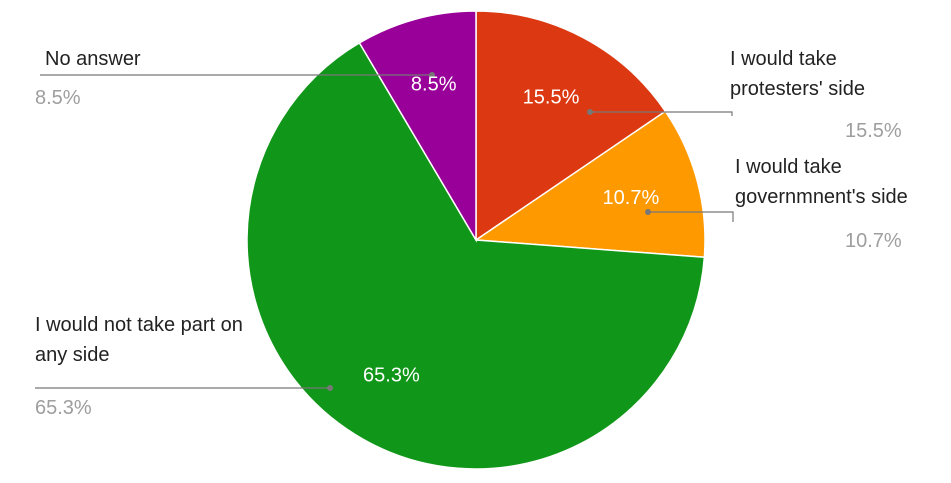 The height and width of the screenshot is (483, 951). What do you see at coordinates (821, 182) in the screenshot?
I see `legend-label: I would take governmnent's side` at bounding box center [821, 182].